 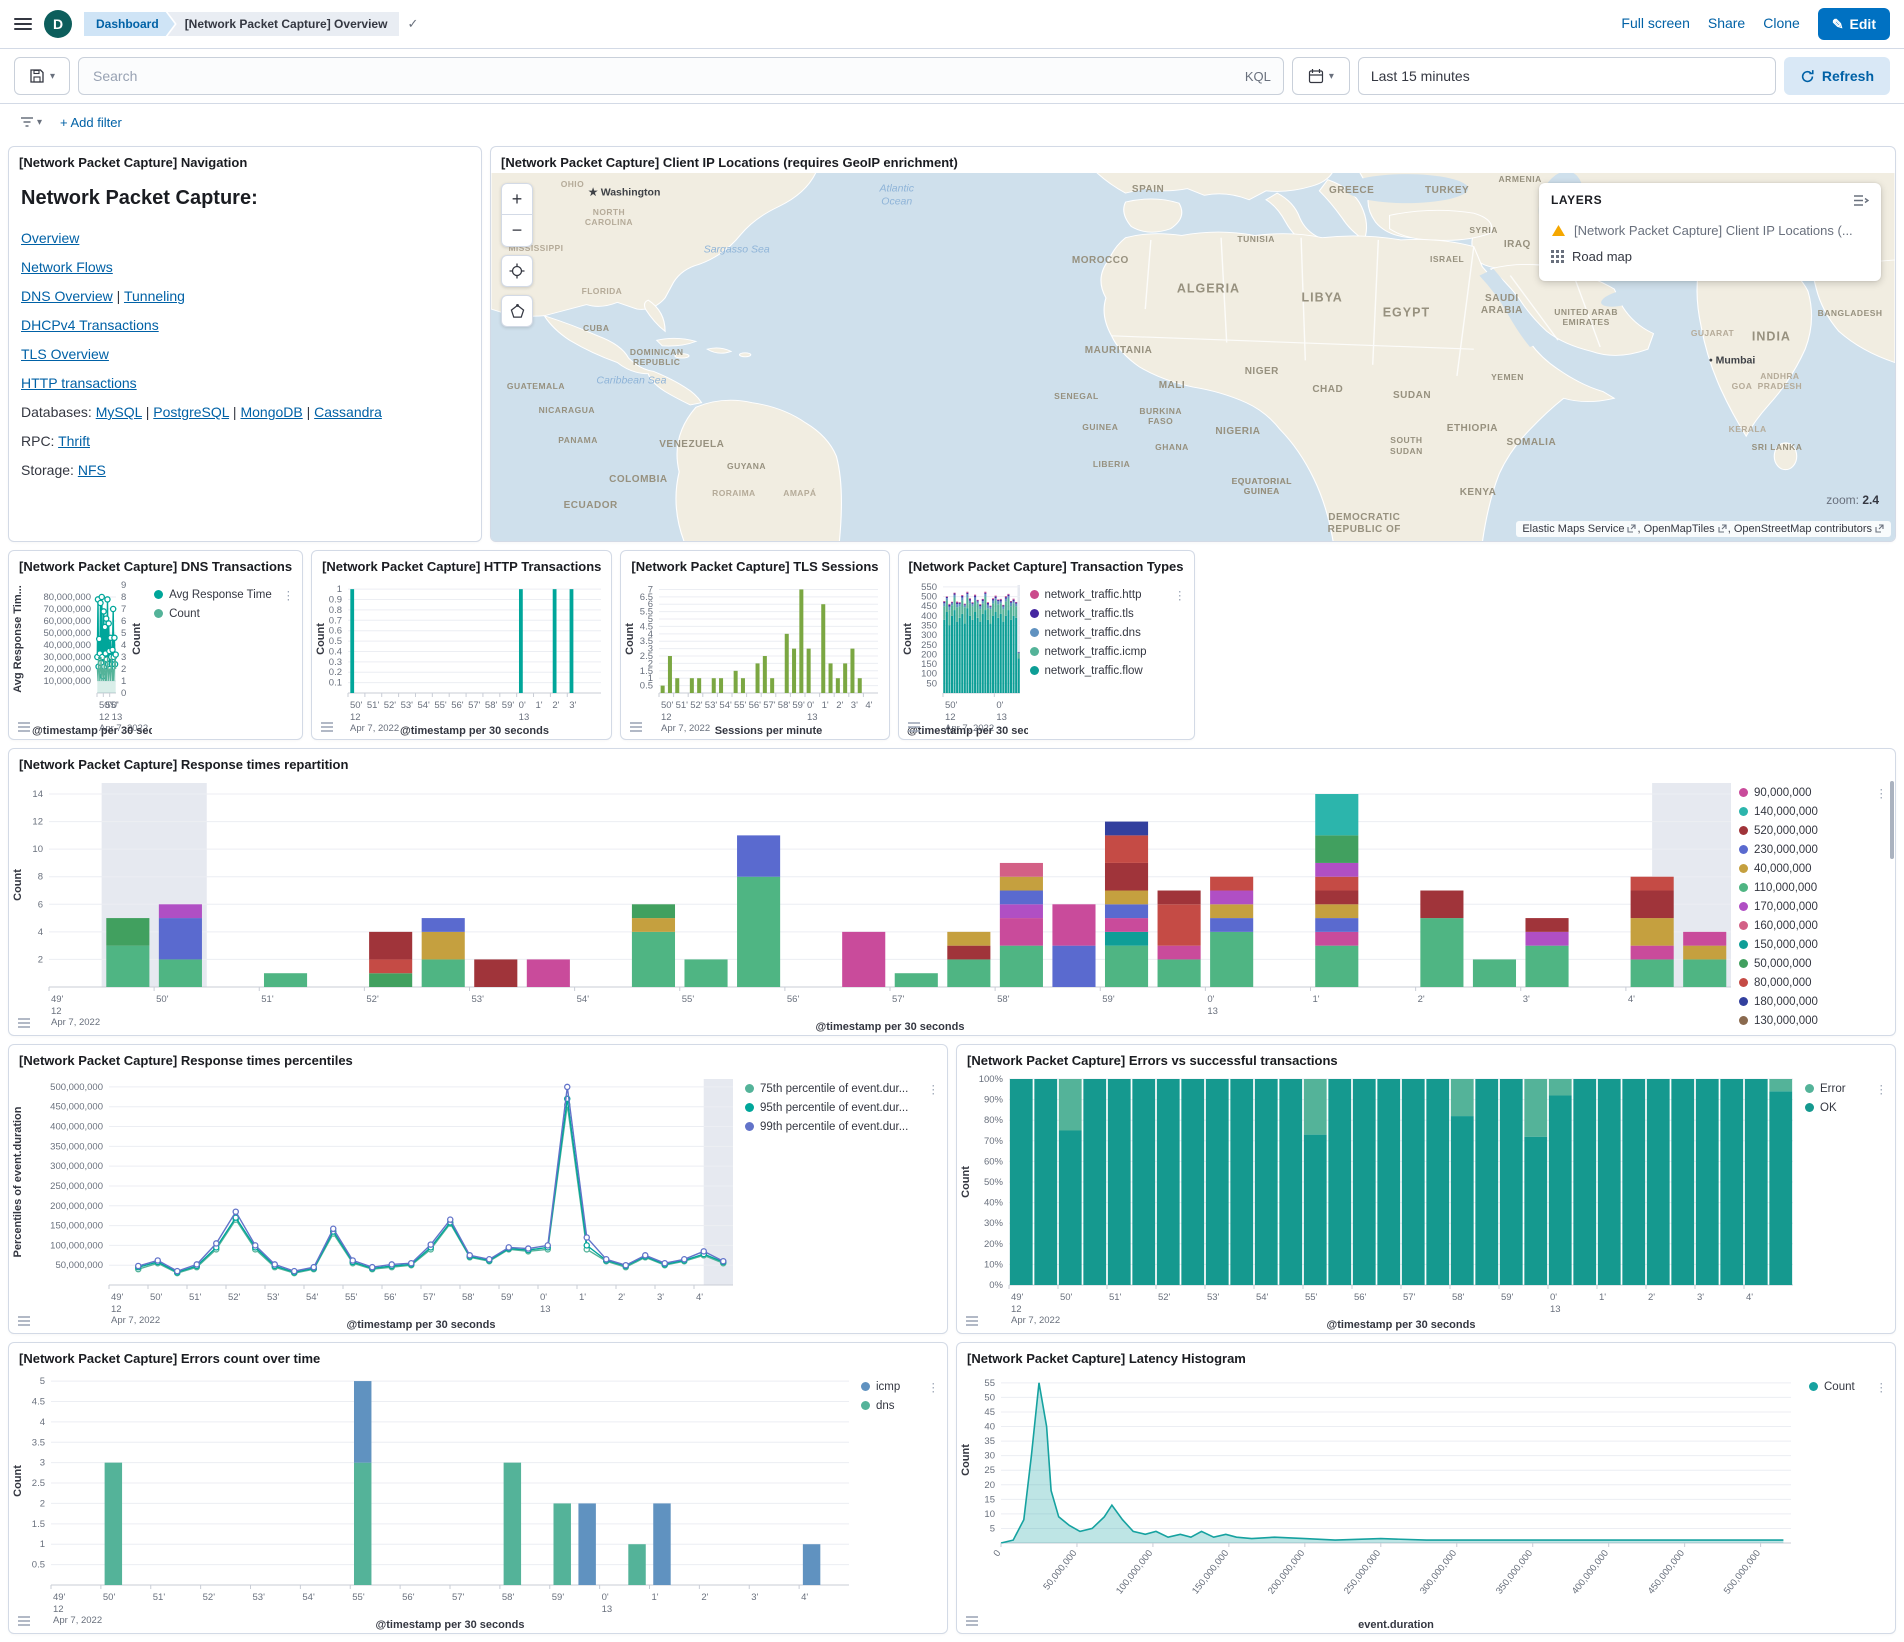 I want to click on legend-item: 140,000,000, so click(x=1814, y=811).